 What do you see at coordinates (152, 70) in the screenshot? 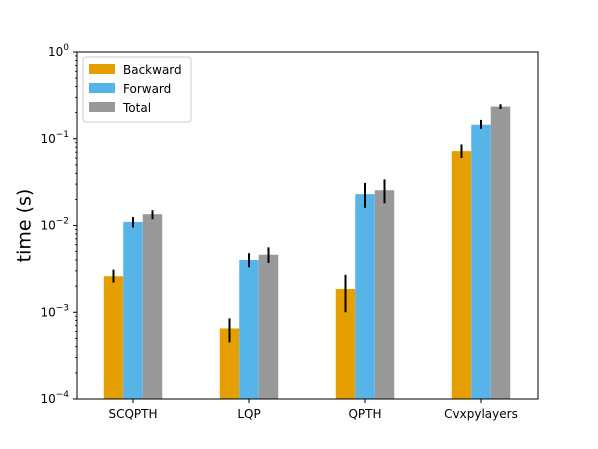
I see `legend-label-backward: Backward` at bounding box center [152, 70].